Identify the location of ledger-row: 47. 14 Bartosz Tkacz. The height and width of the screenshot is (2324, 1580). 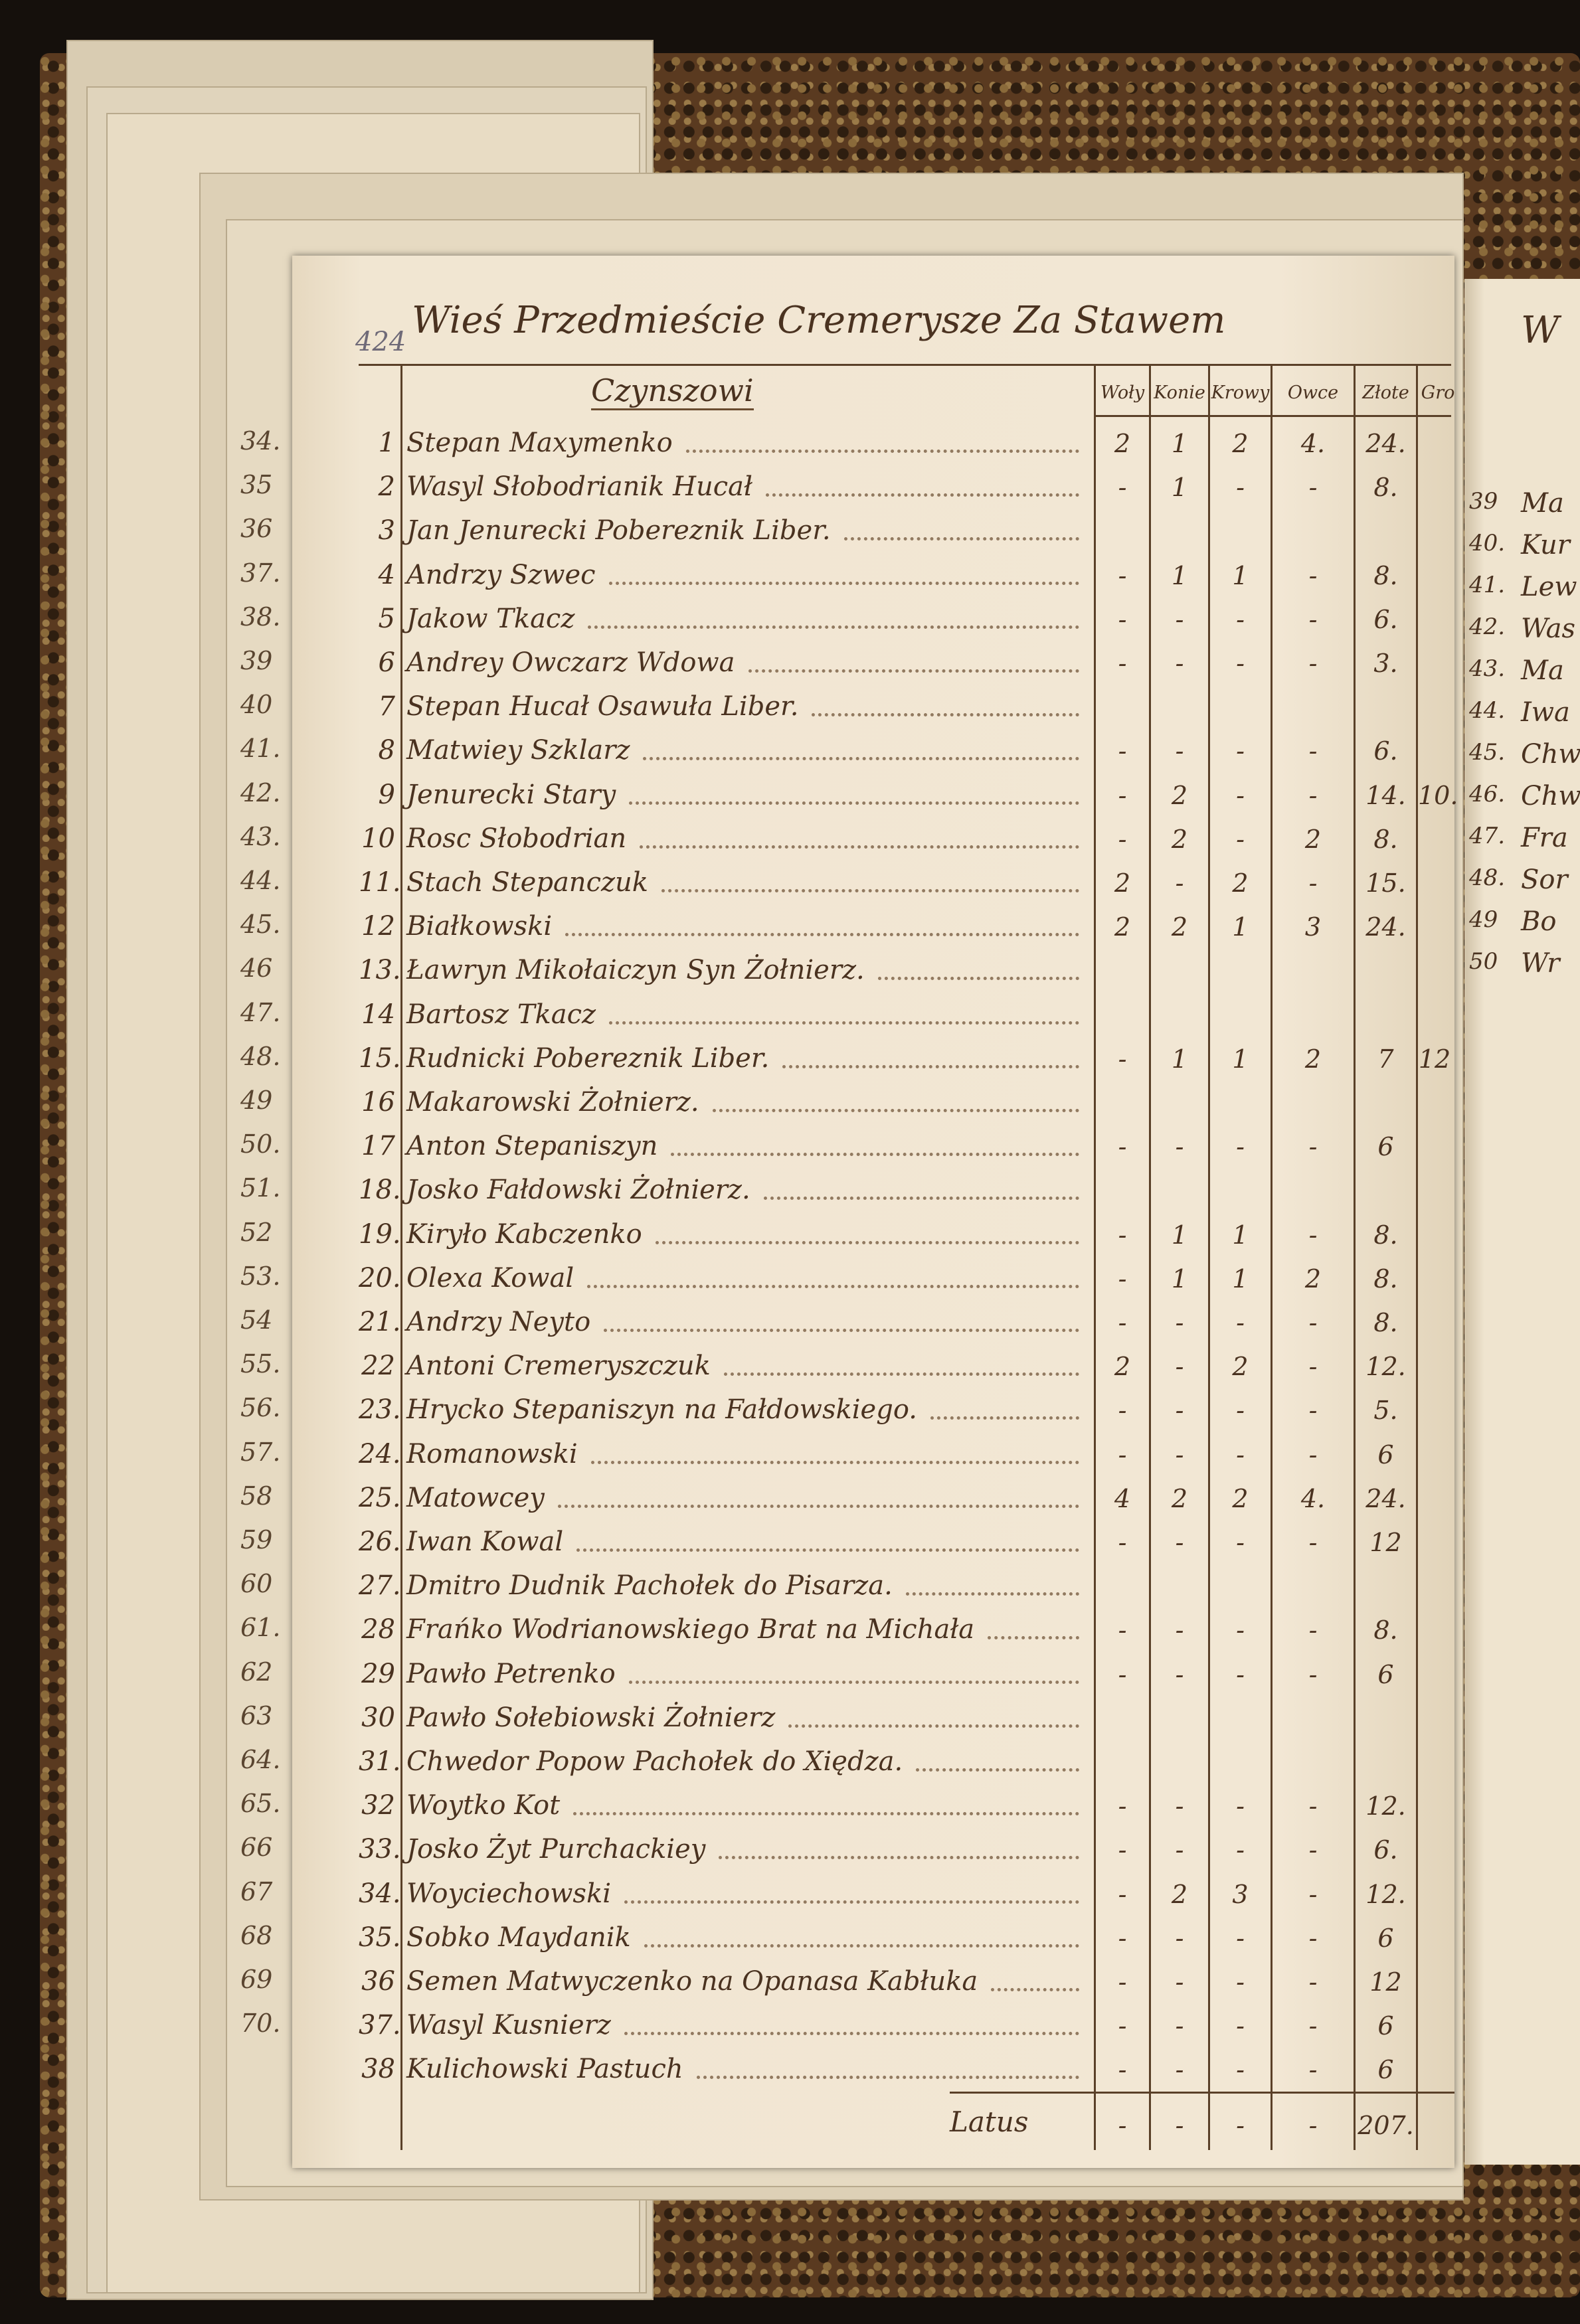
(790, 1013).